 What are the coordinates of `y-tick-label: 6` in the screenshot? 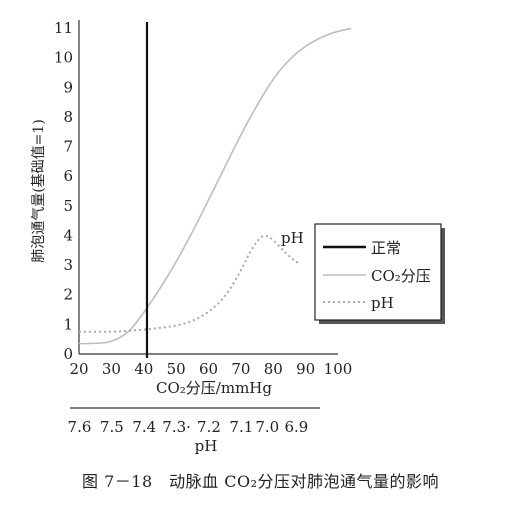 It's located at (68, 176).